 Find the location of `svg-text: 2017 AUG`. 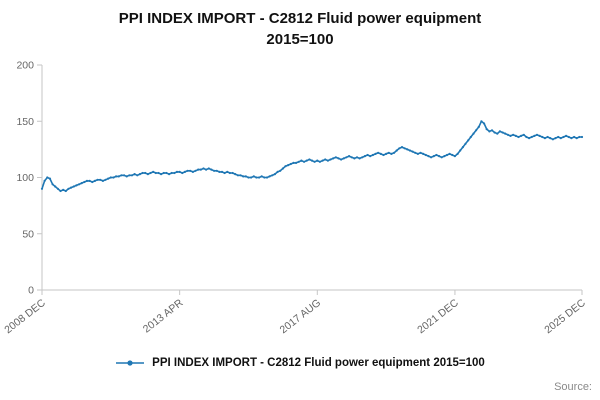

svg-text: 2017 AUG is located at coordinates (301, 316).